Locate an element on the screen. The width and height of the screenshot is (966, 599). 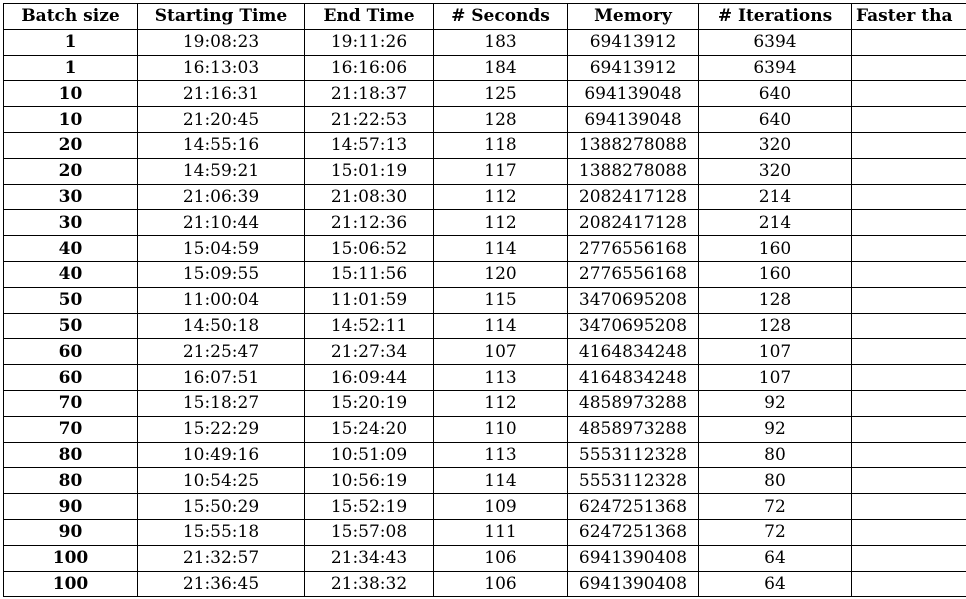
cell-end-time: 21:38:32 is located at coordinates (369, 584).